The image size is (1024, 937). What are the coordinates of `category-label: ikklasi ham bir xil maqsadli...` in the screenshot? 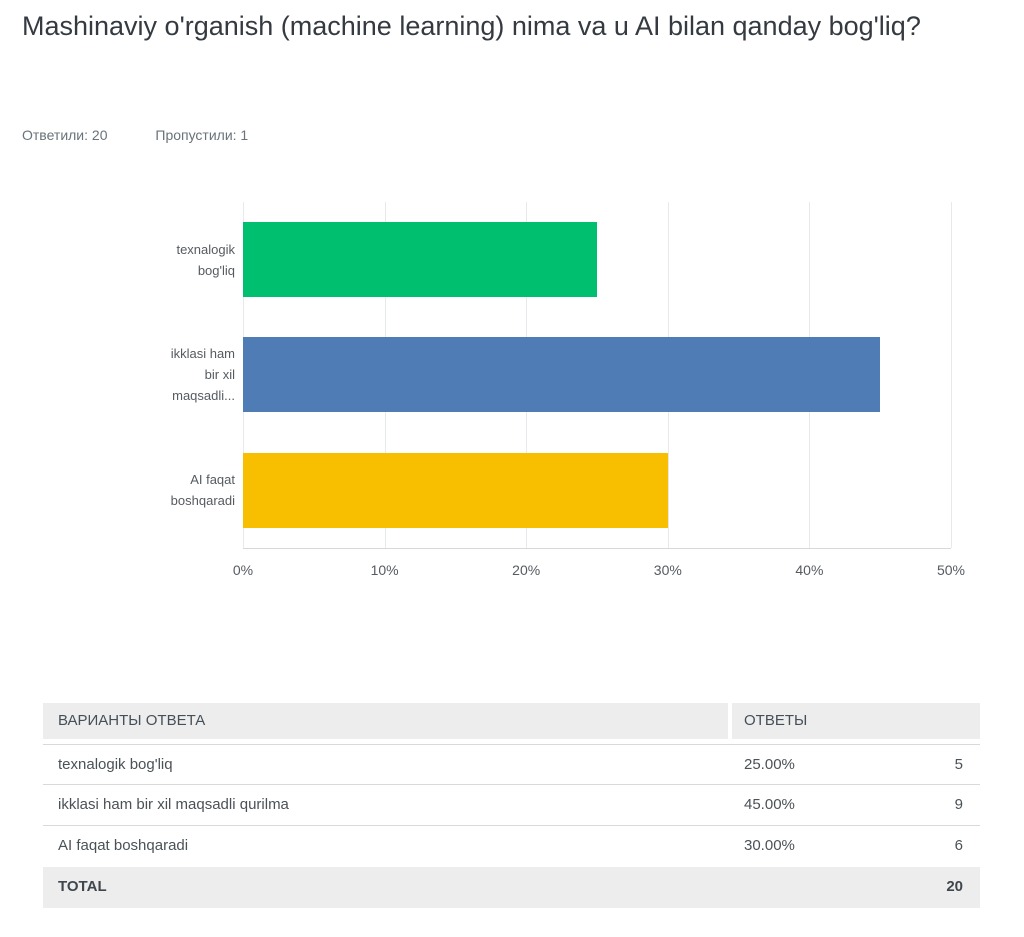 It's located at (117, 374).